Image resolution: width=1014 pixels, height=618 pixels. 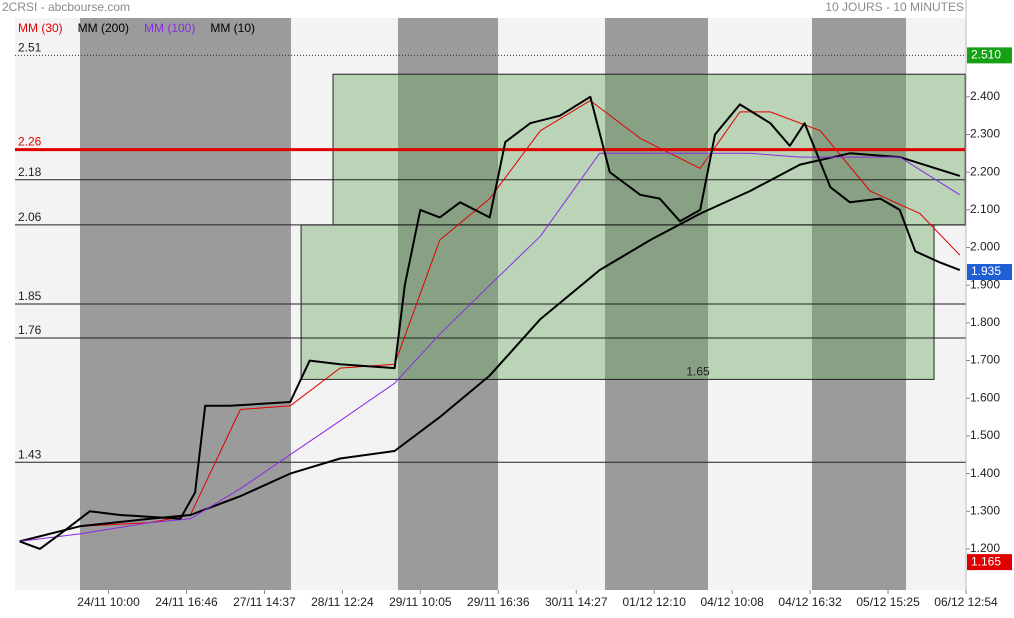 I want to click on legend-entry: MM (200), so click(x=103, y=28).